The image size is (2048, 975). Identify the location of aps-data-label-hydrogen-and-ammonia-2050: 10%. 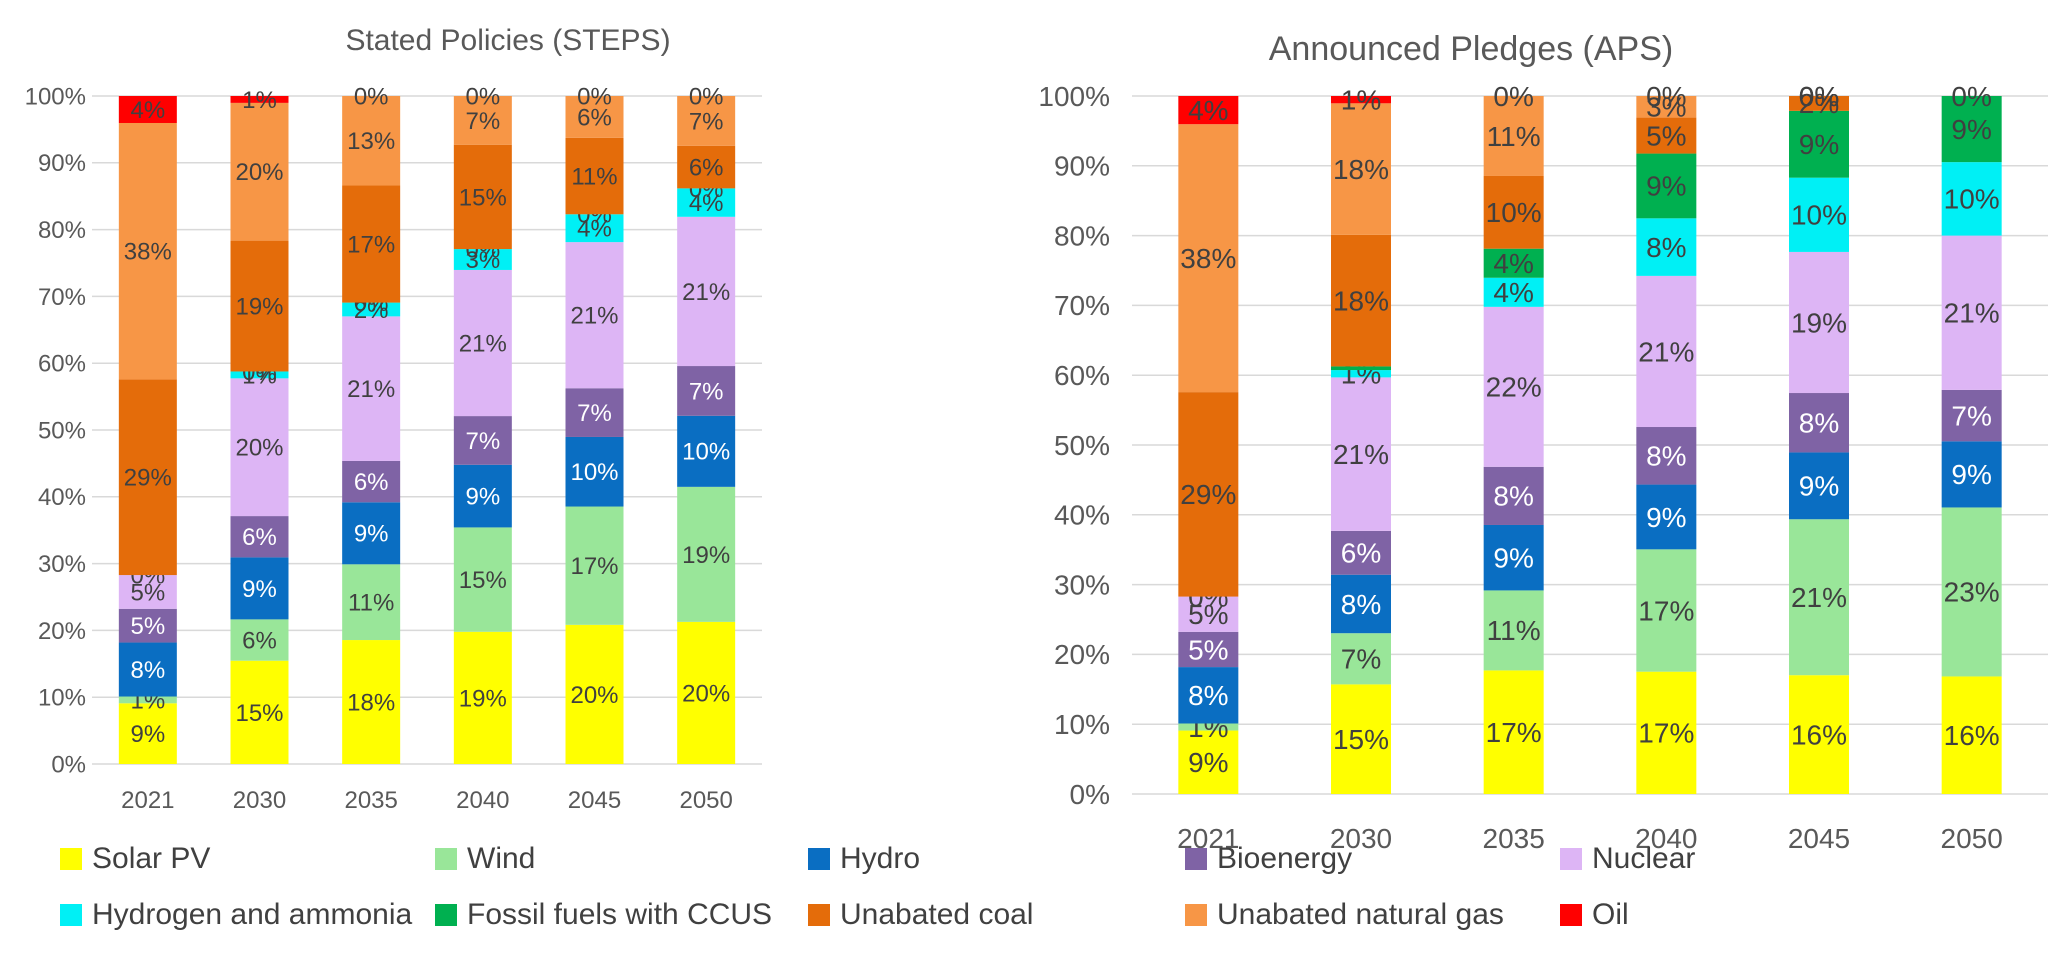
(1972, 199).